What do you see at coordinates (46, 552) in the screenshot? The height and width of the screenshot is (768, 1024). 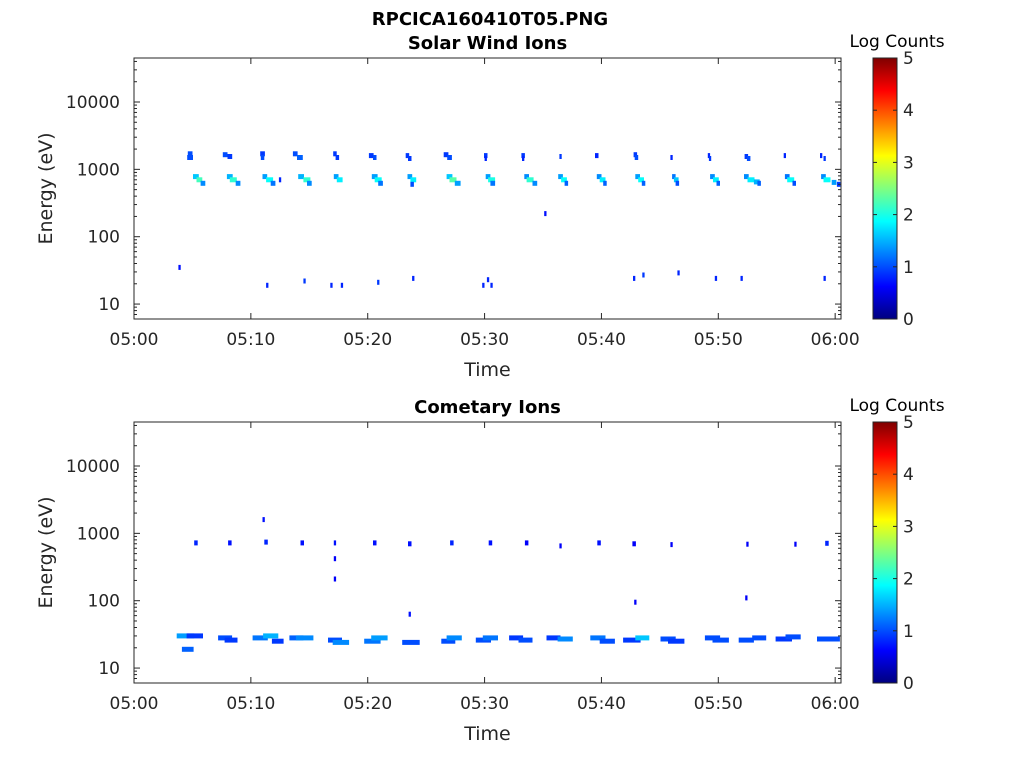 I see `y-axis-label: Energy (eV)` at bounding box center [46, 552].